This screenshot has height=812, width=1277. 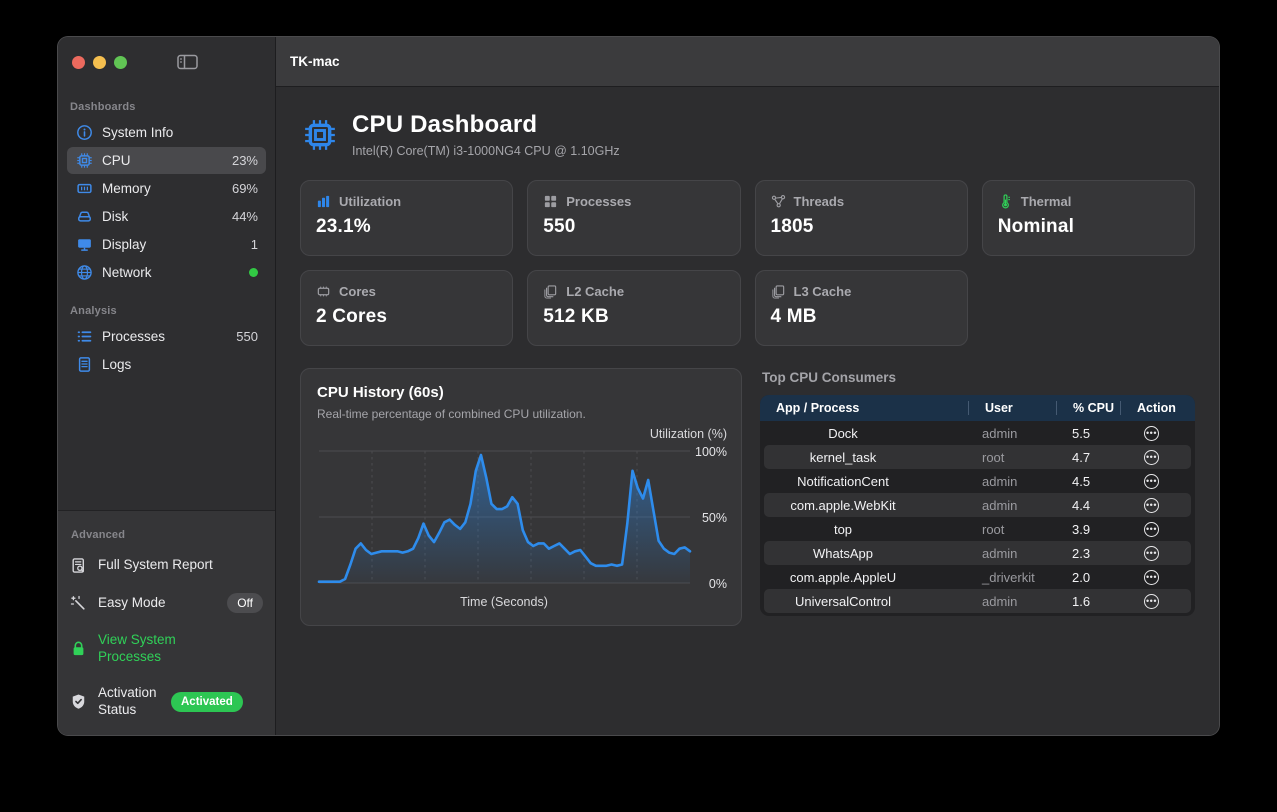 I want to click on minimize-window-button, so click(x=99, y=62).